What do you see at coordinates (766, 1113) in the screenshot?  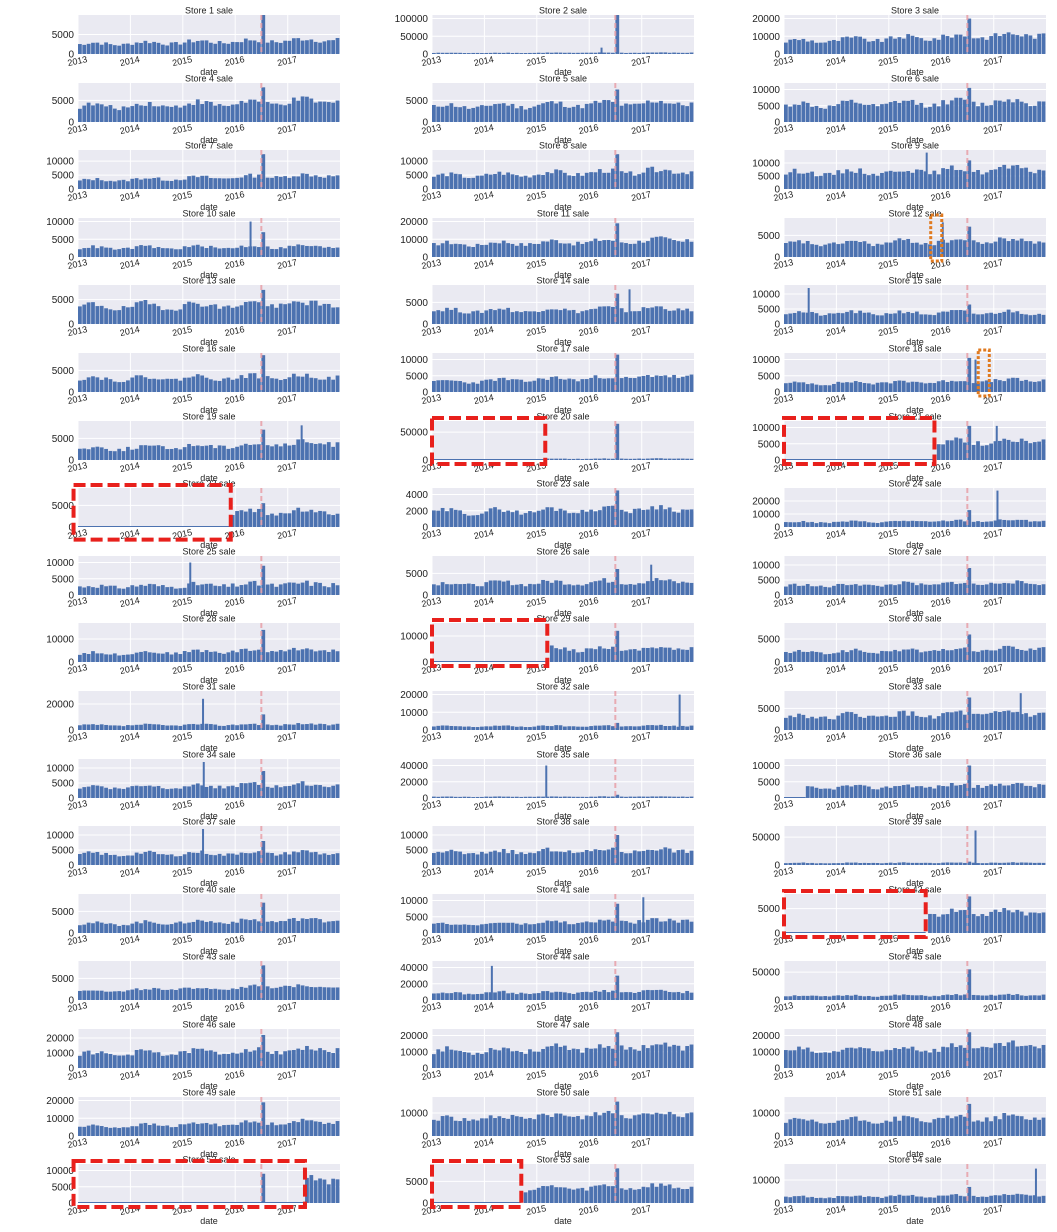 I see `y-tick-label: 10000` at bounding box center [766, 1113].